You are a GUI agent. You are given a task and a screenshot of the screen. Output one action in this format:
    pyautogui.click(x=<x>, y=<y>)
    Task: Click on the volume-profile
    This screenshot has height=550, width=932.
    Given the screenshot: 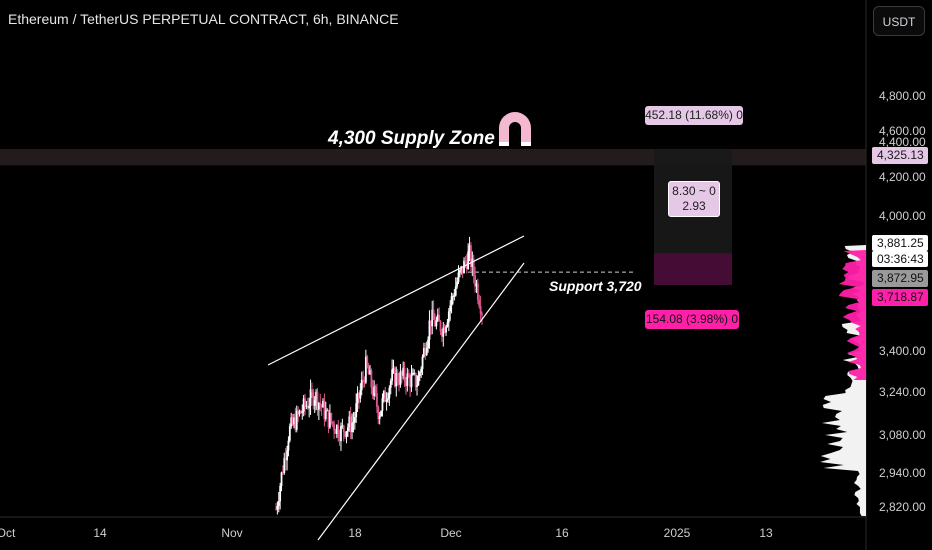 What is the action you would take?
    pyautogui.click(x=843, y=380)
    